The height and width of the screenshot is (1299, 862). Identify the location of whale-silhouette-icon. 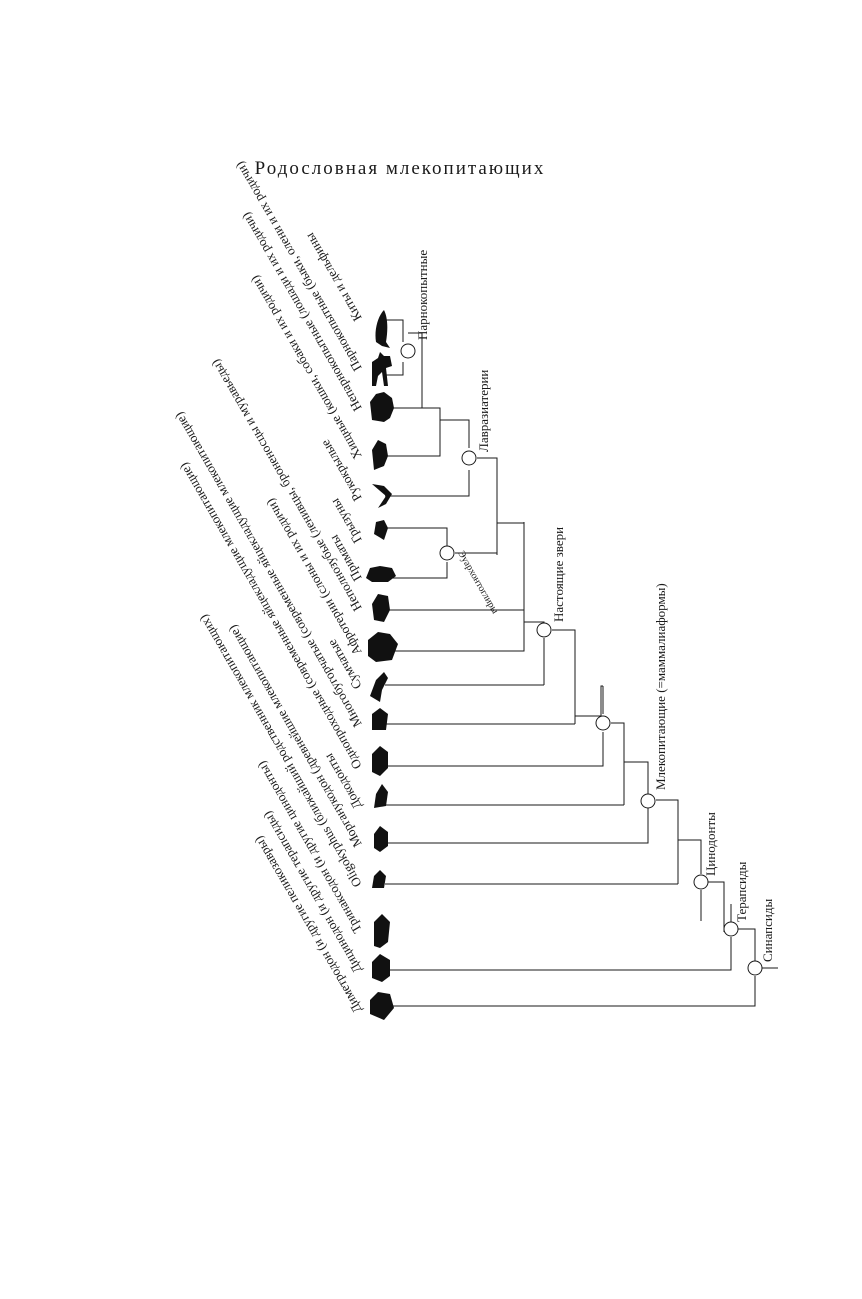
(382, 329).